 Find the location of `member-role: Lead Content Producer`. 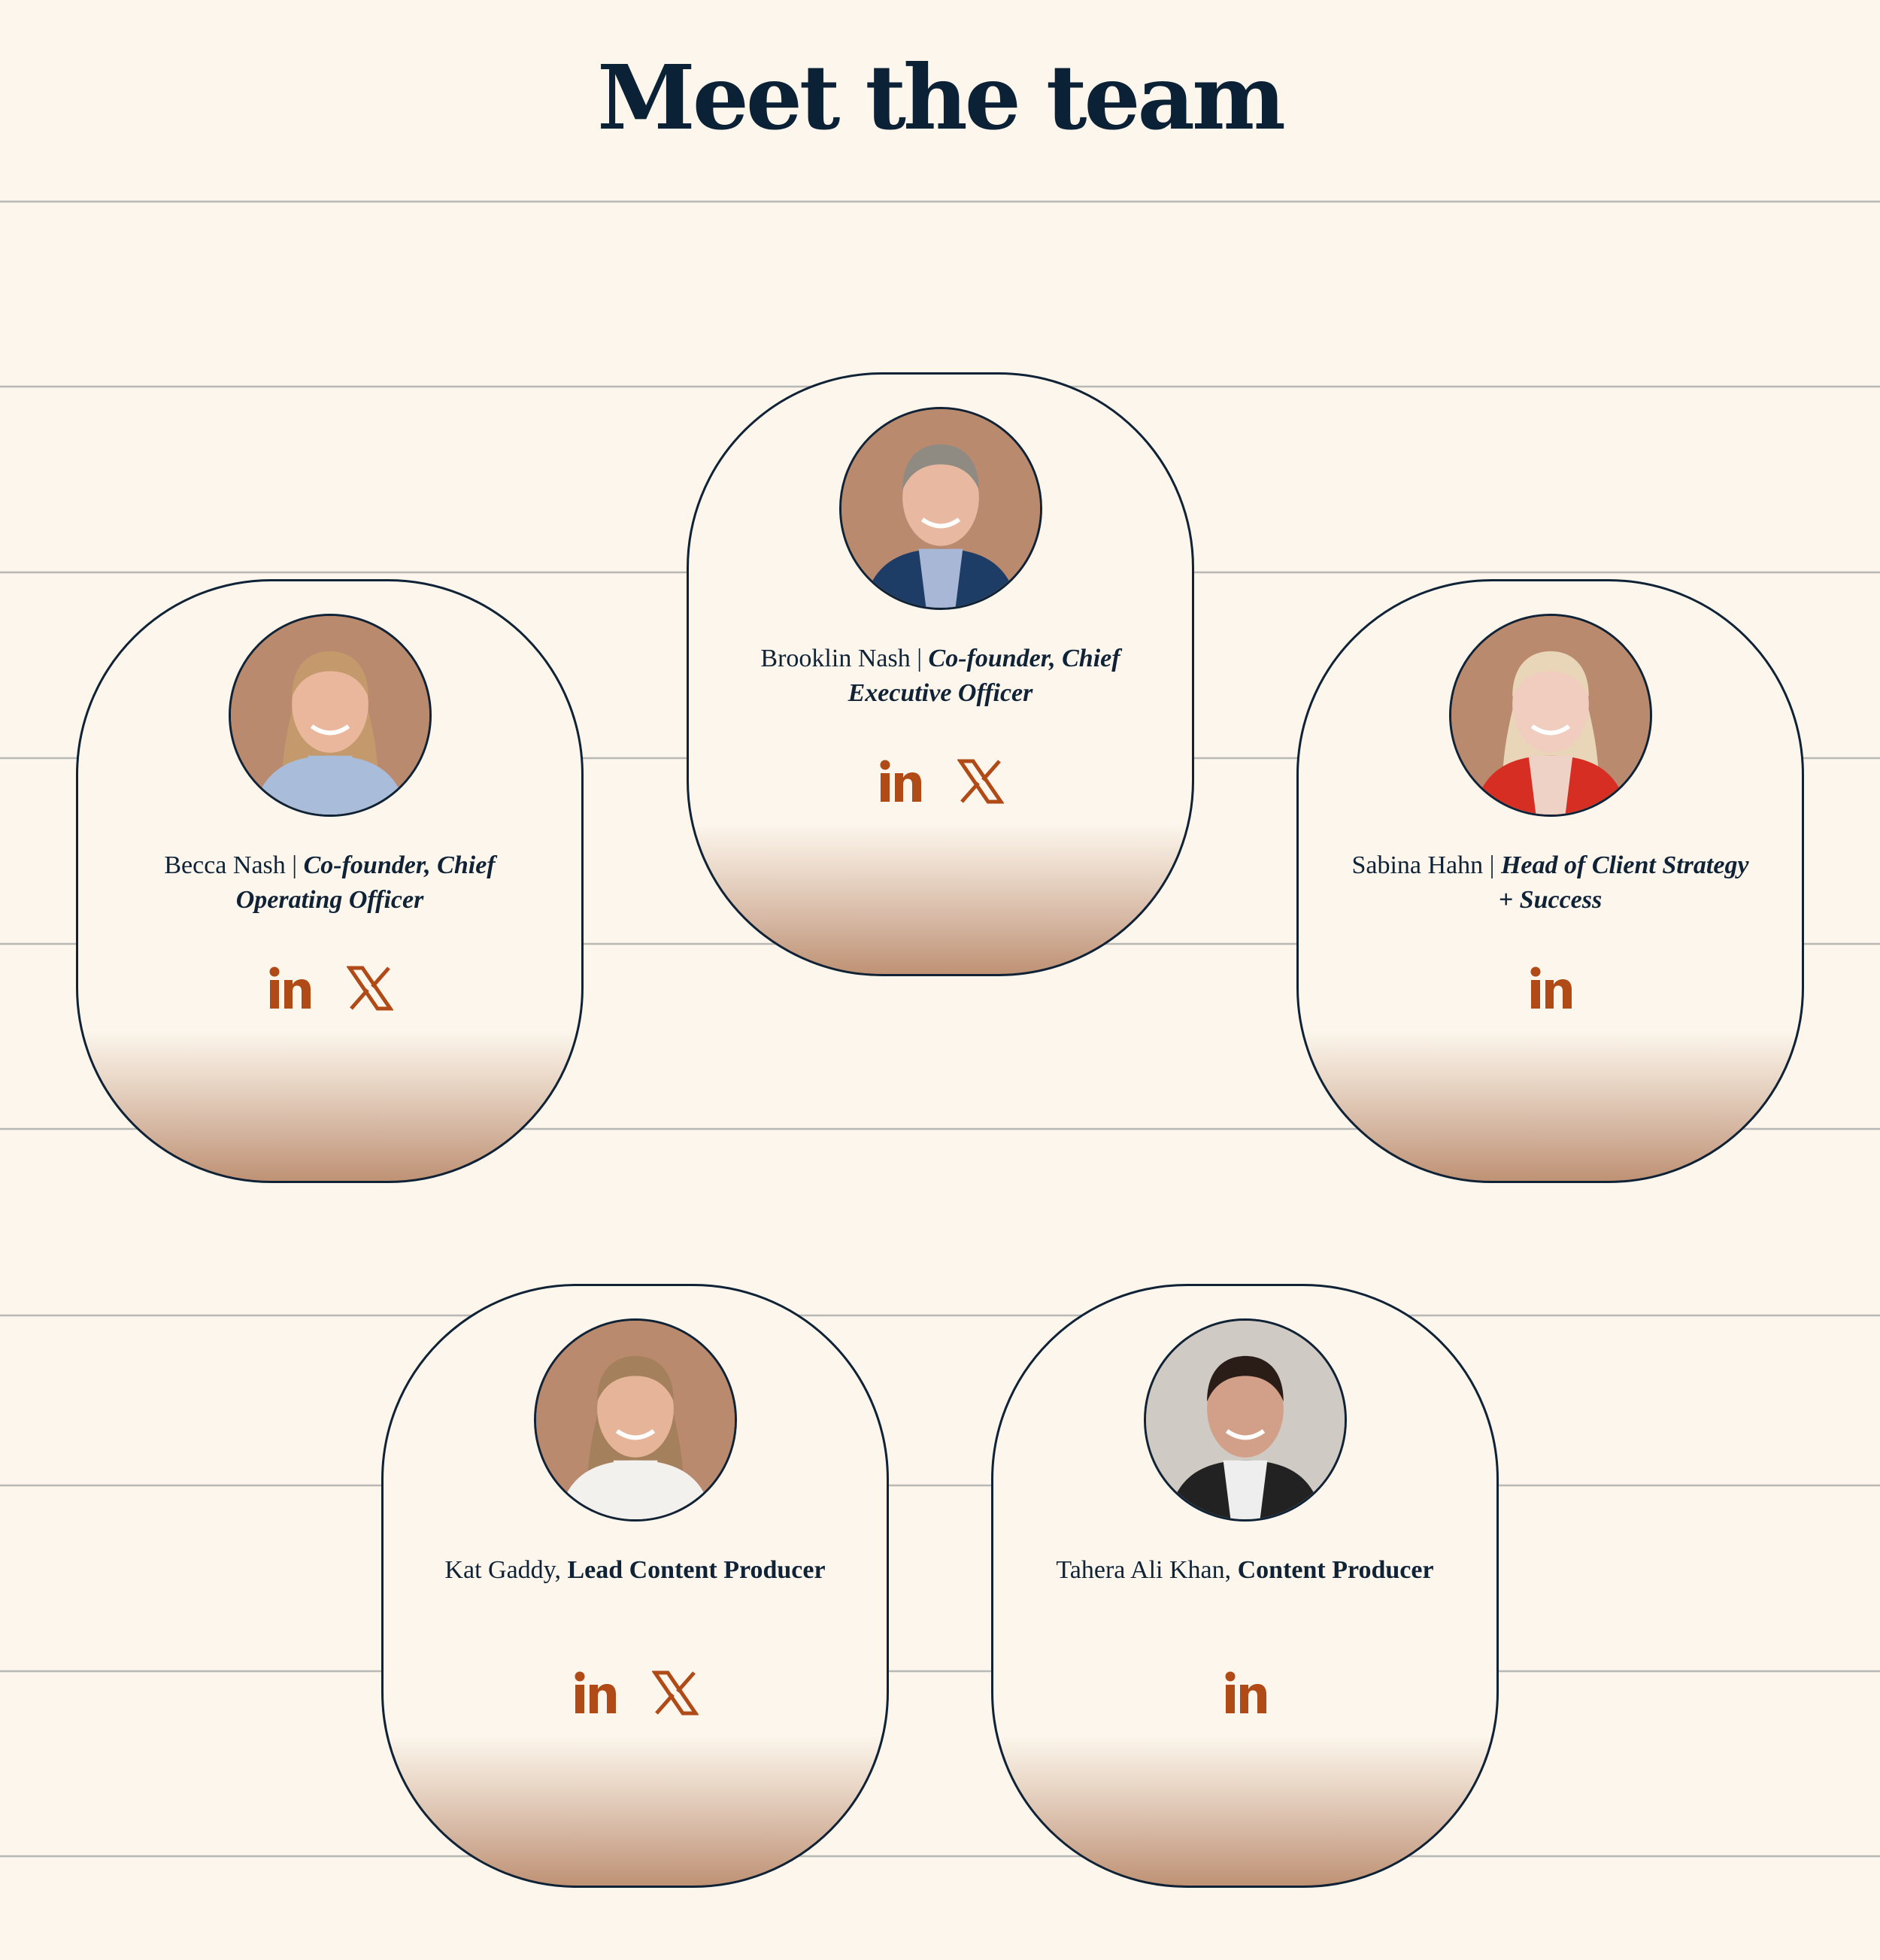

member-role: Lead Content Producer is located at coordinates (696, 1570).